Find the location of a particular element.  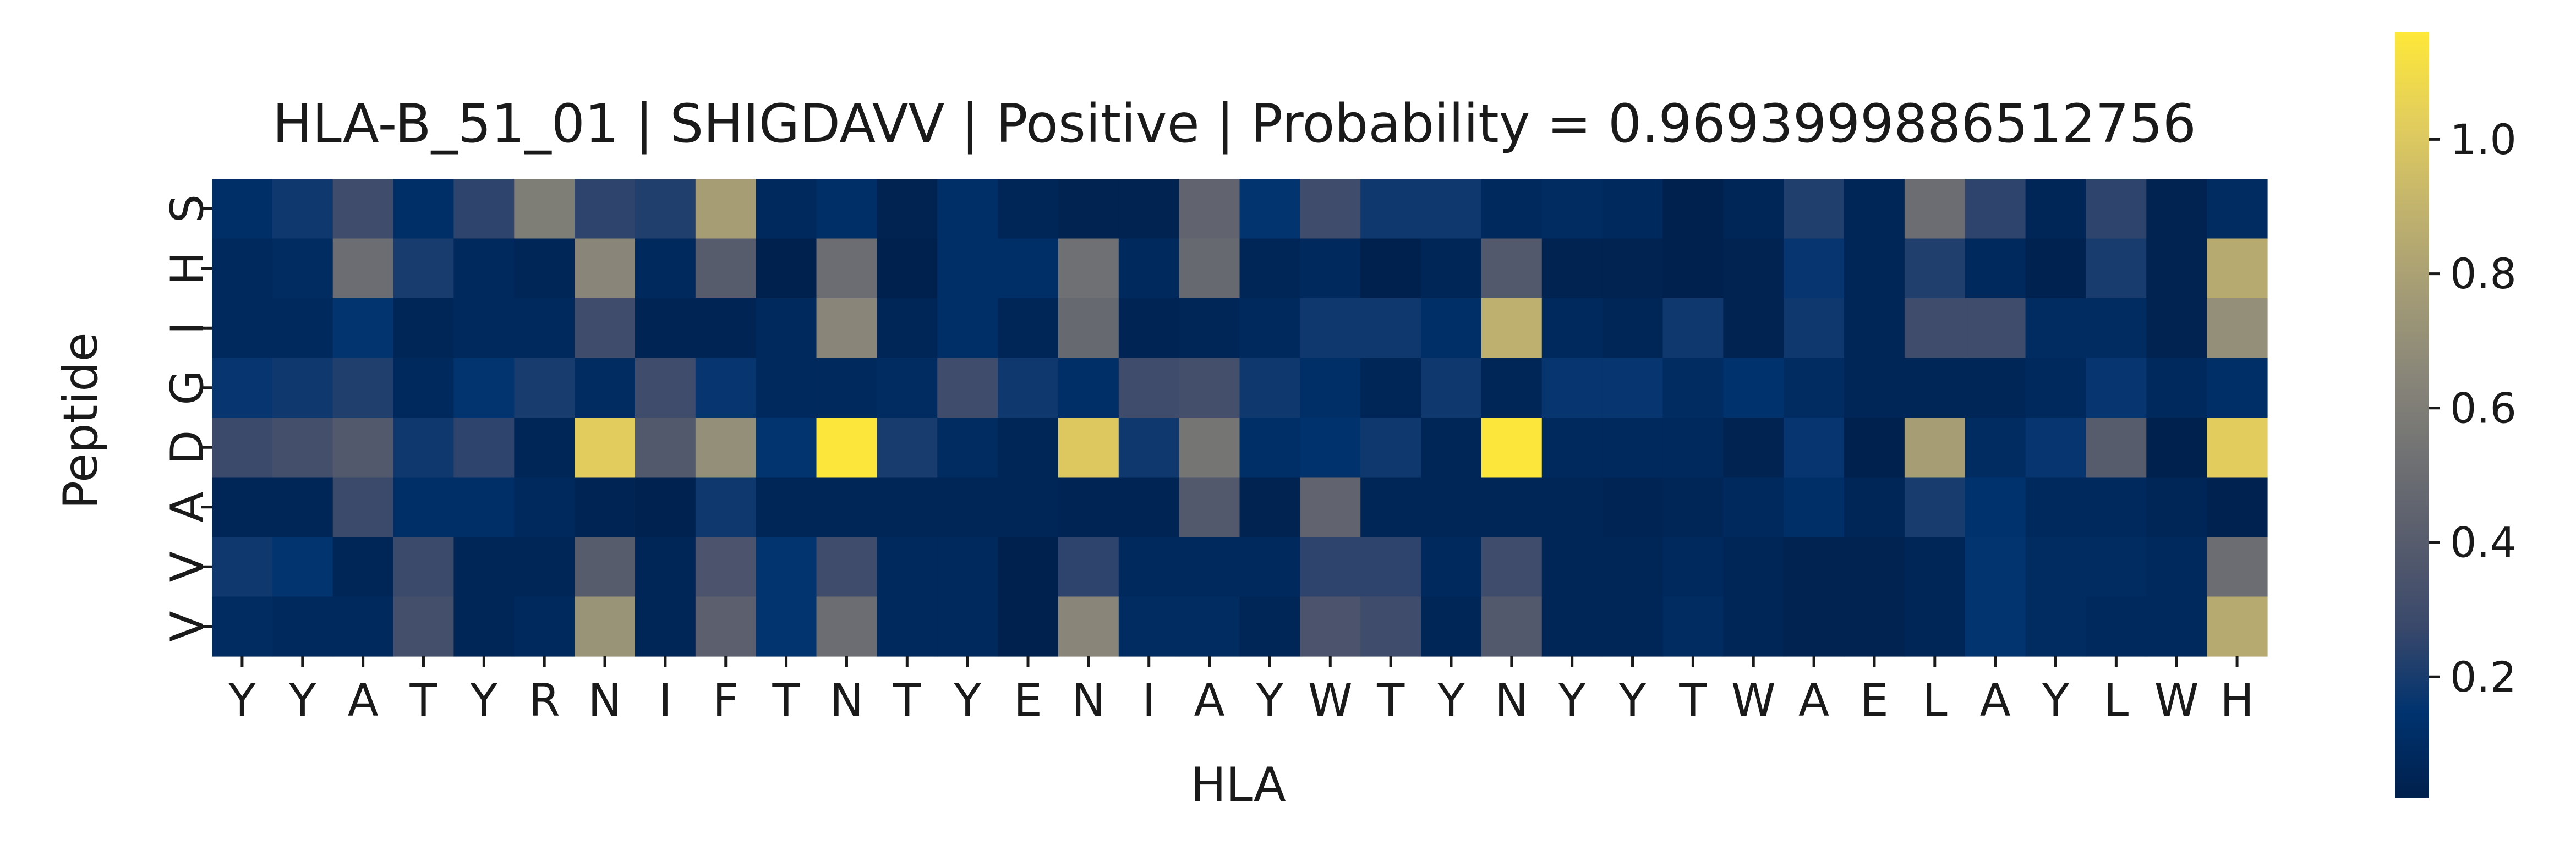

x-tick-label: A is located at coordinates (363, 700).